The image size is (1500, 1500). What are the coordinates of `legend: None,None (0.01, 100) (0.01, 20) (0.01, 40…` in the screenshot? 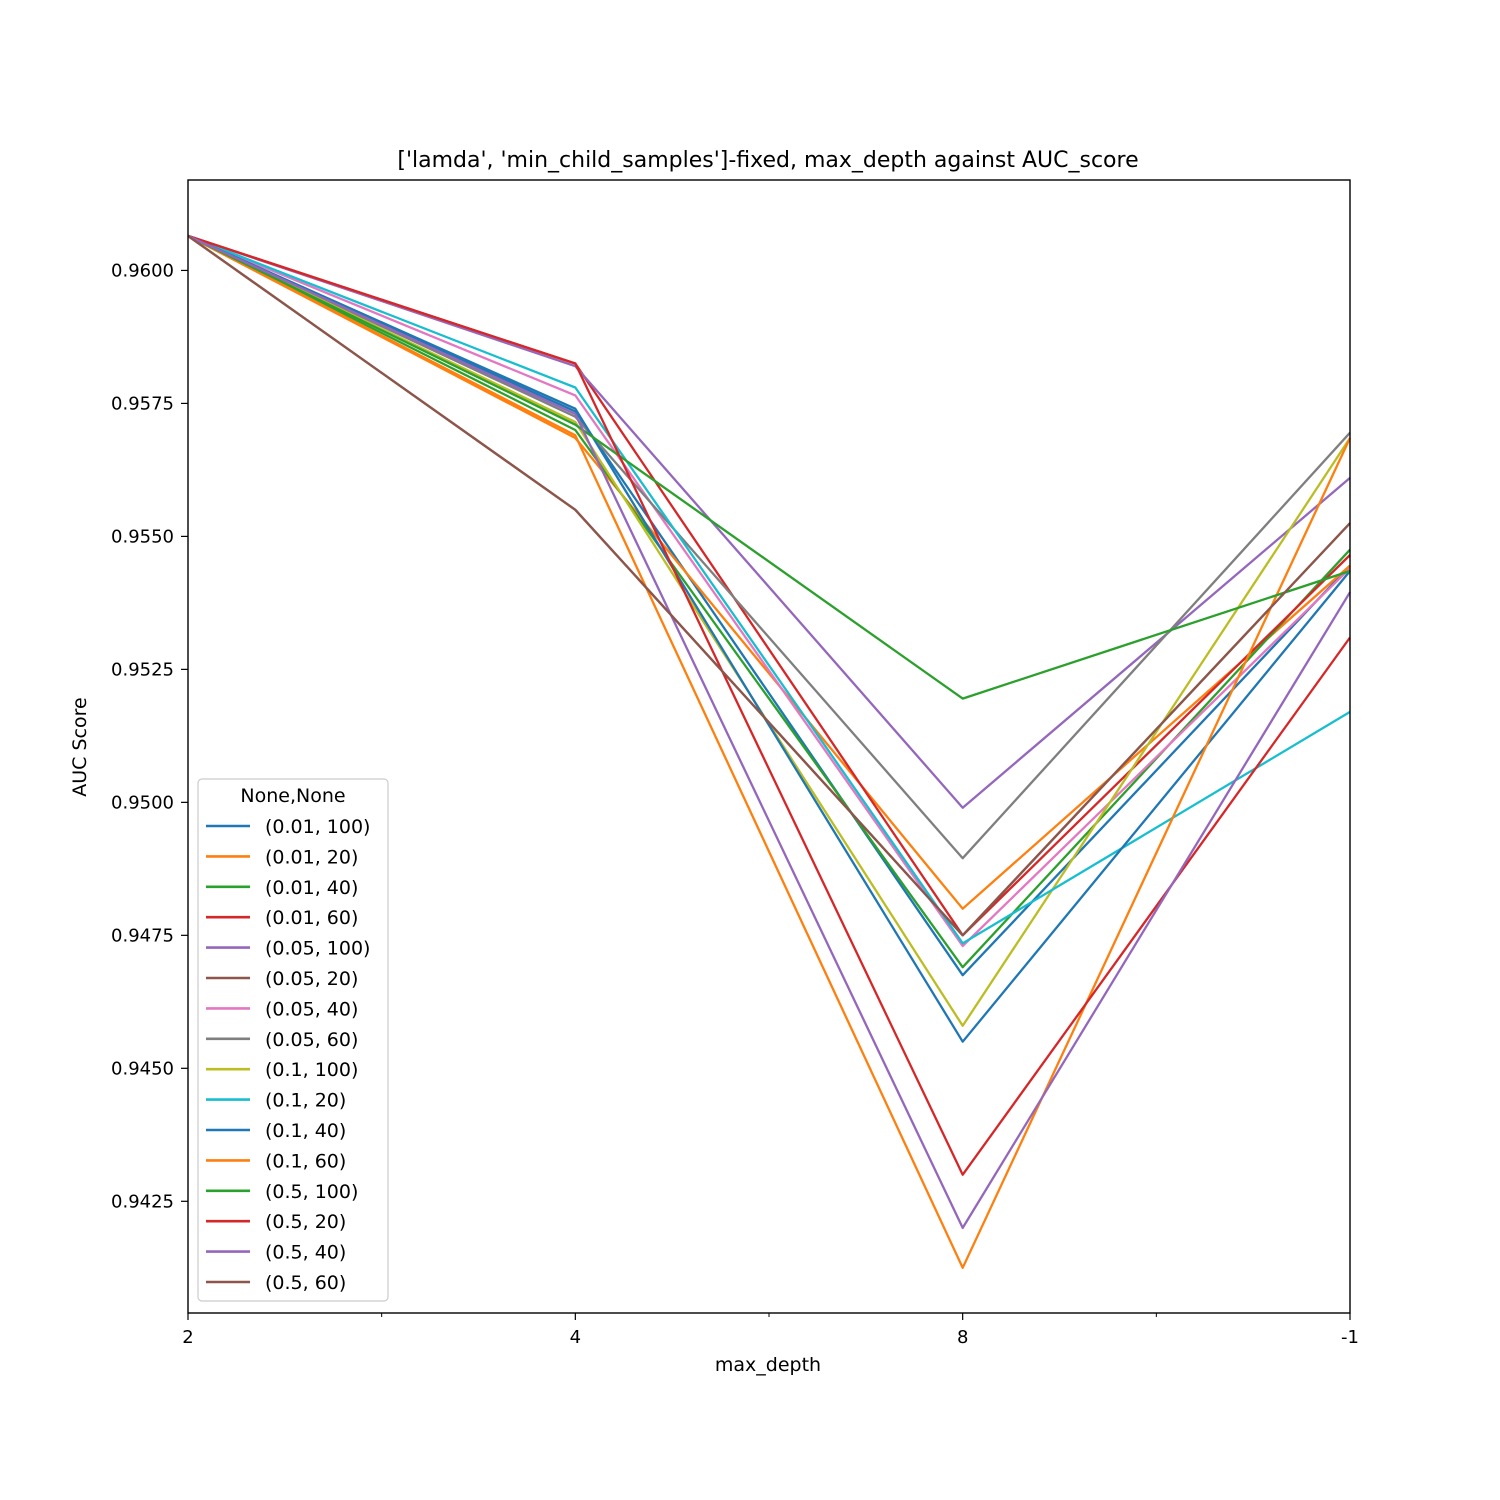 It's located at (293, 1040).